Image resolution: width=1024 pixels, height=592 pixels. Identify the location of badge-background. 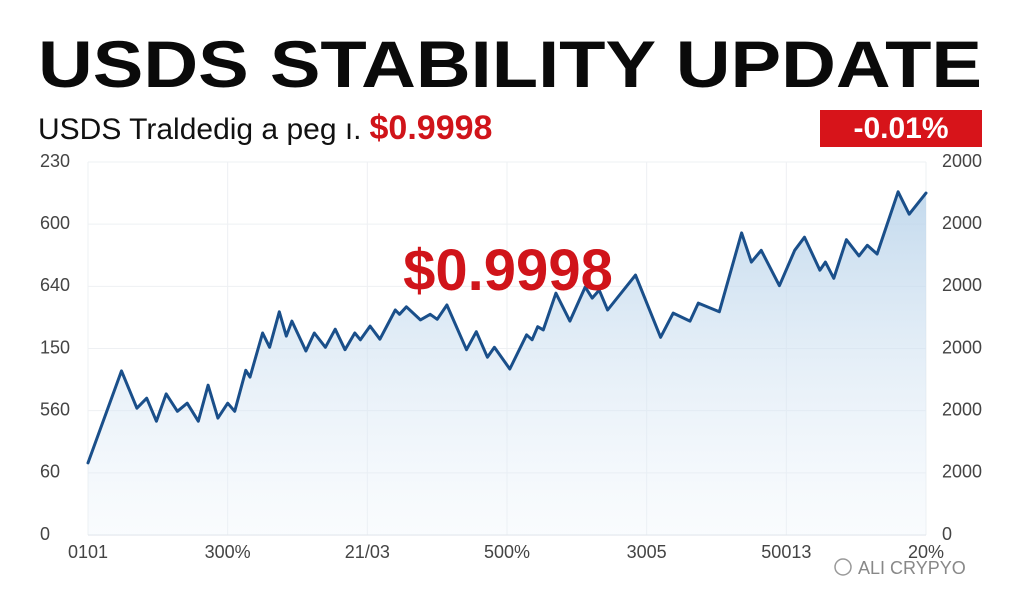
(901, 128).